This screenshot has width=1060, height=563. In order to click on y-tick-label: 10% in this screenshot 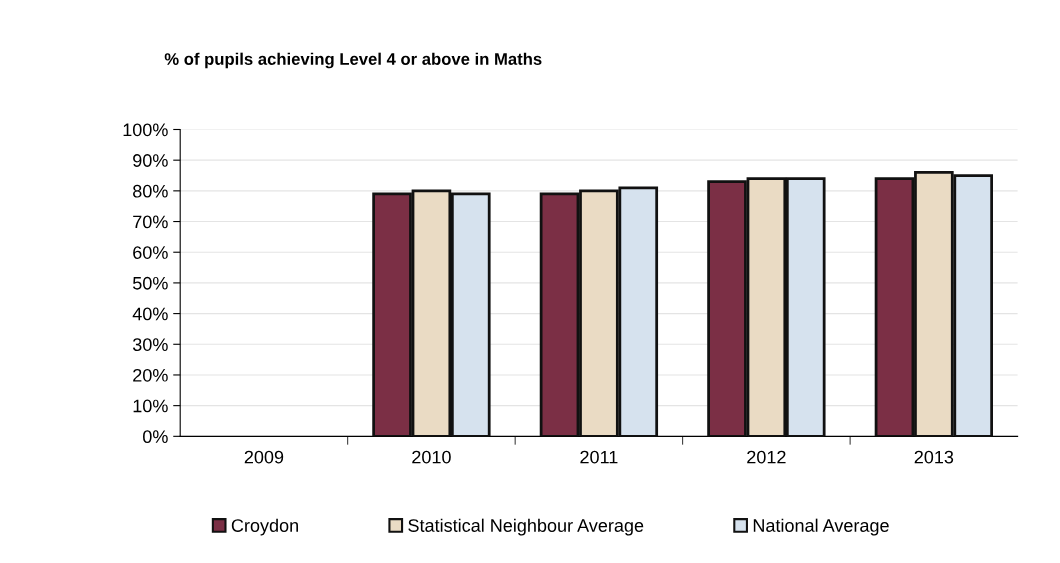, I will do `click(150, 406)`.